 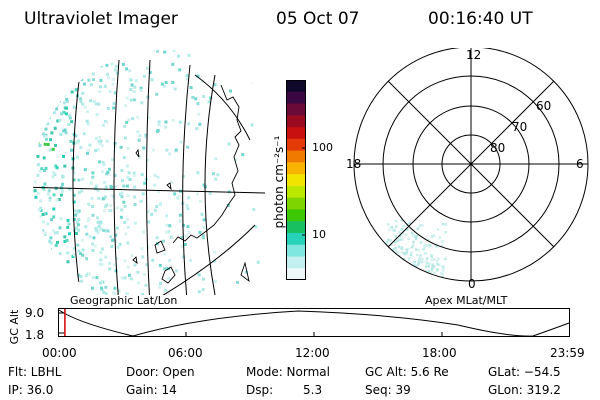 I want to click on colorbar-label: photon cm⁻²s⁻¹, so click(x=279, y=182).